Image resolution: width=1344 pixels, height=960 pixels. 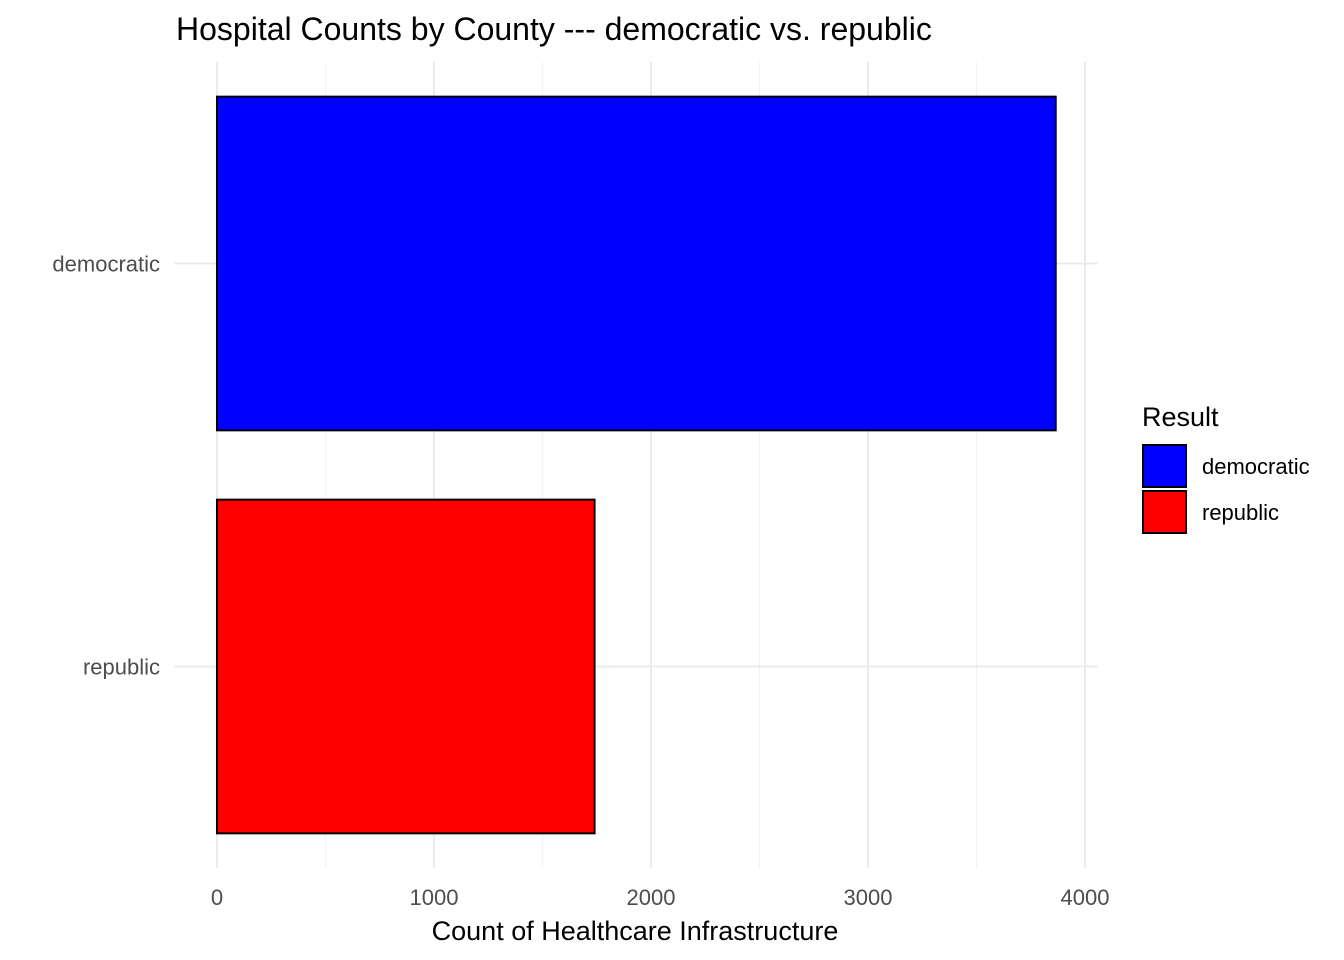 I want to click on x-tick-label: 1000, so click(x=434, y=897).